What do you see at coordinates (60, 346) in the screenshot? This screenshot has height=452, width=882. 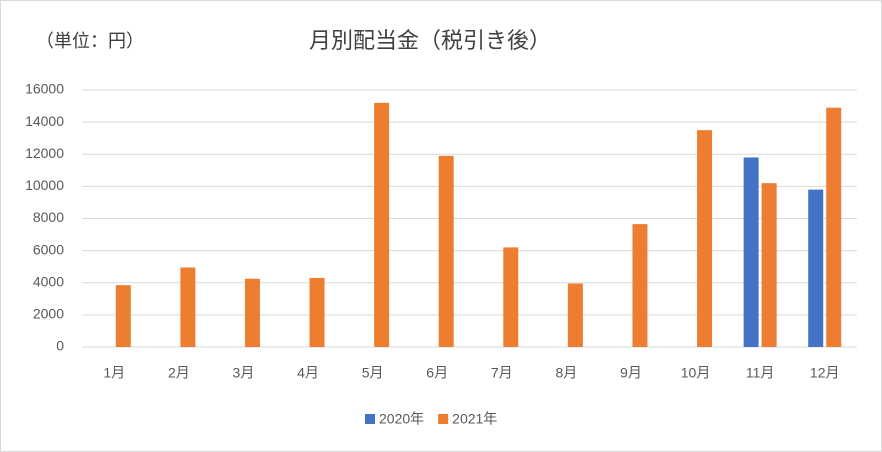 I see `y-tick-label: 0` at bounding box center [60, 346].